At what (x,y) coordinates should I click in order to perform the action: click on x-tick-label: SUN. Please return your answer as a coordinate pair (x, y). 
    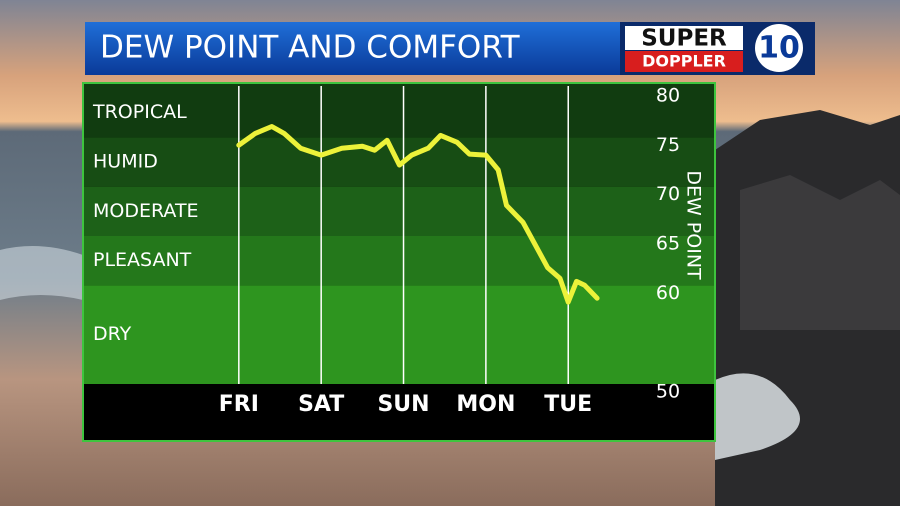
    Looking at the image, I should click on (403, 404).